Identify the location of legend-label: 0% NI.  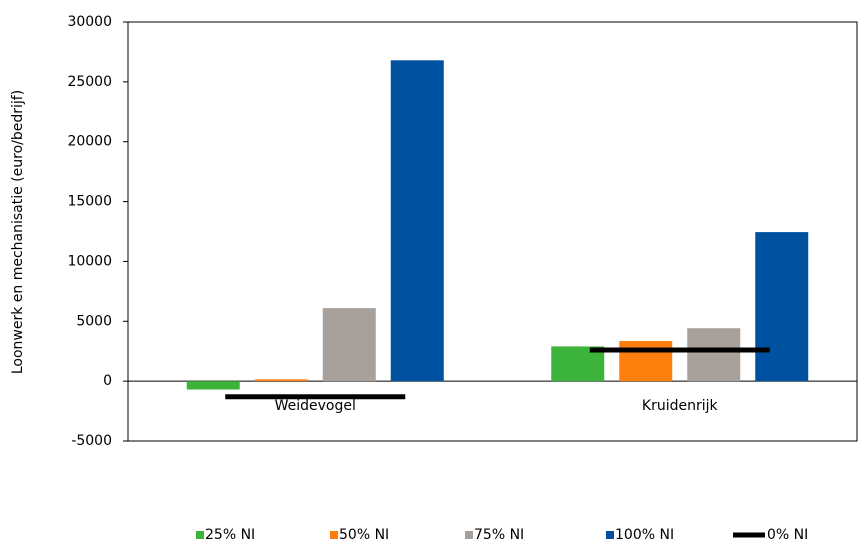
(787, 534).